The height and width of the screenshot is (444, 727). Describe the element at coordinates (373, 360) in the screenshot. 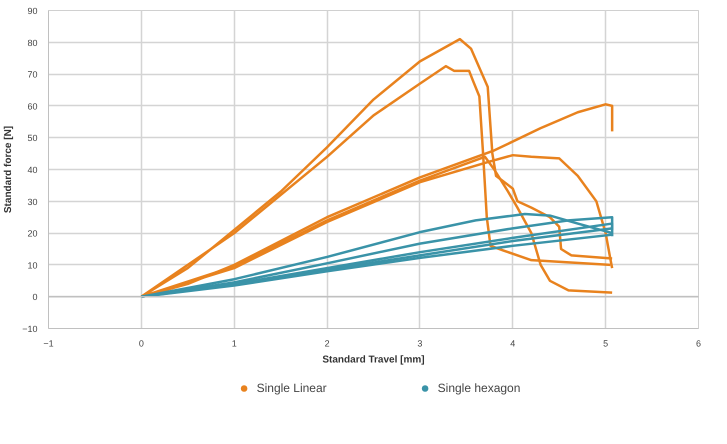

I see `x-axis-title: Standard Travel [mm]` at that location.